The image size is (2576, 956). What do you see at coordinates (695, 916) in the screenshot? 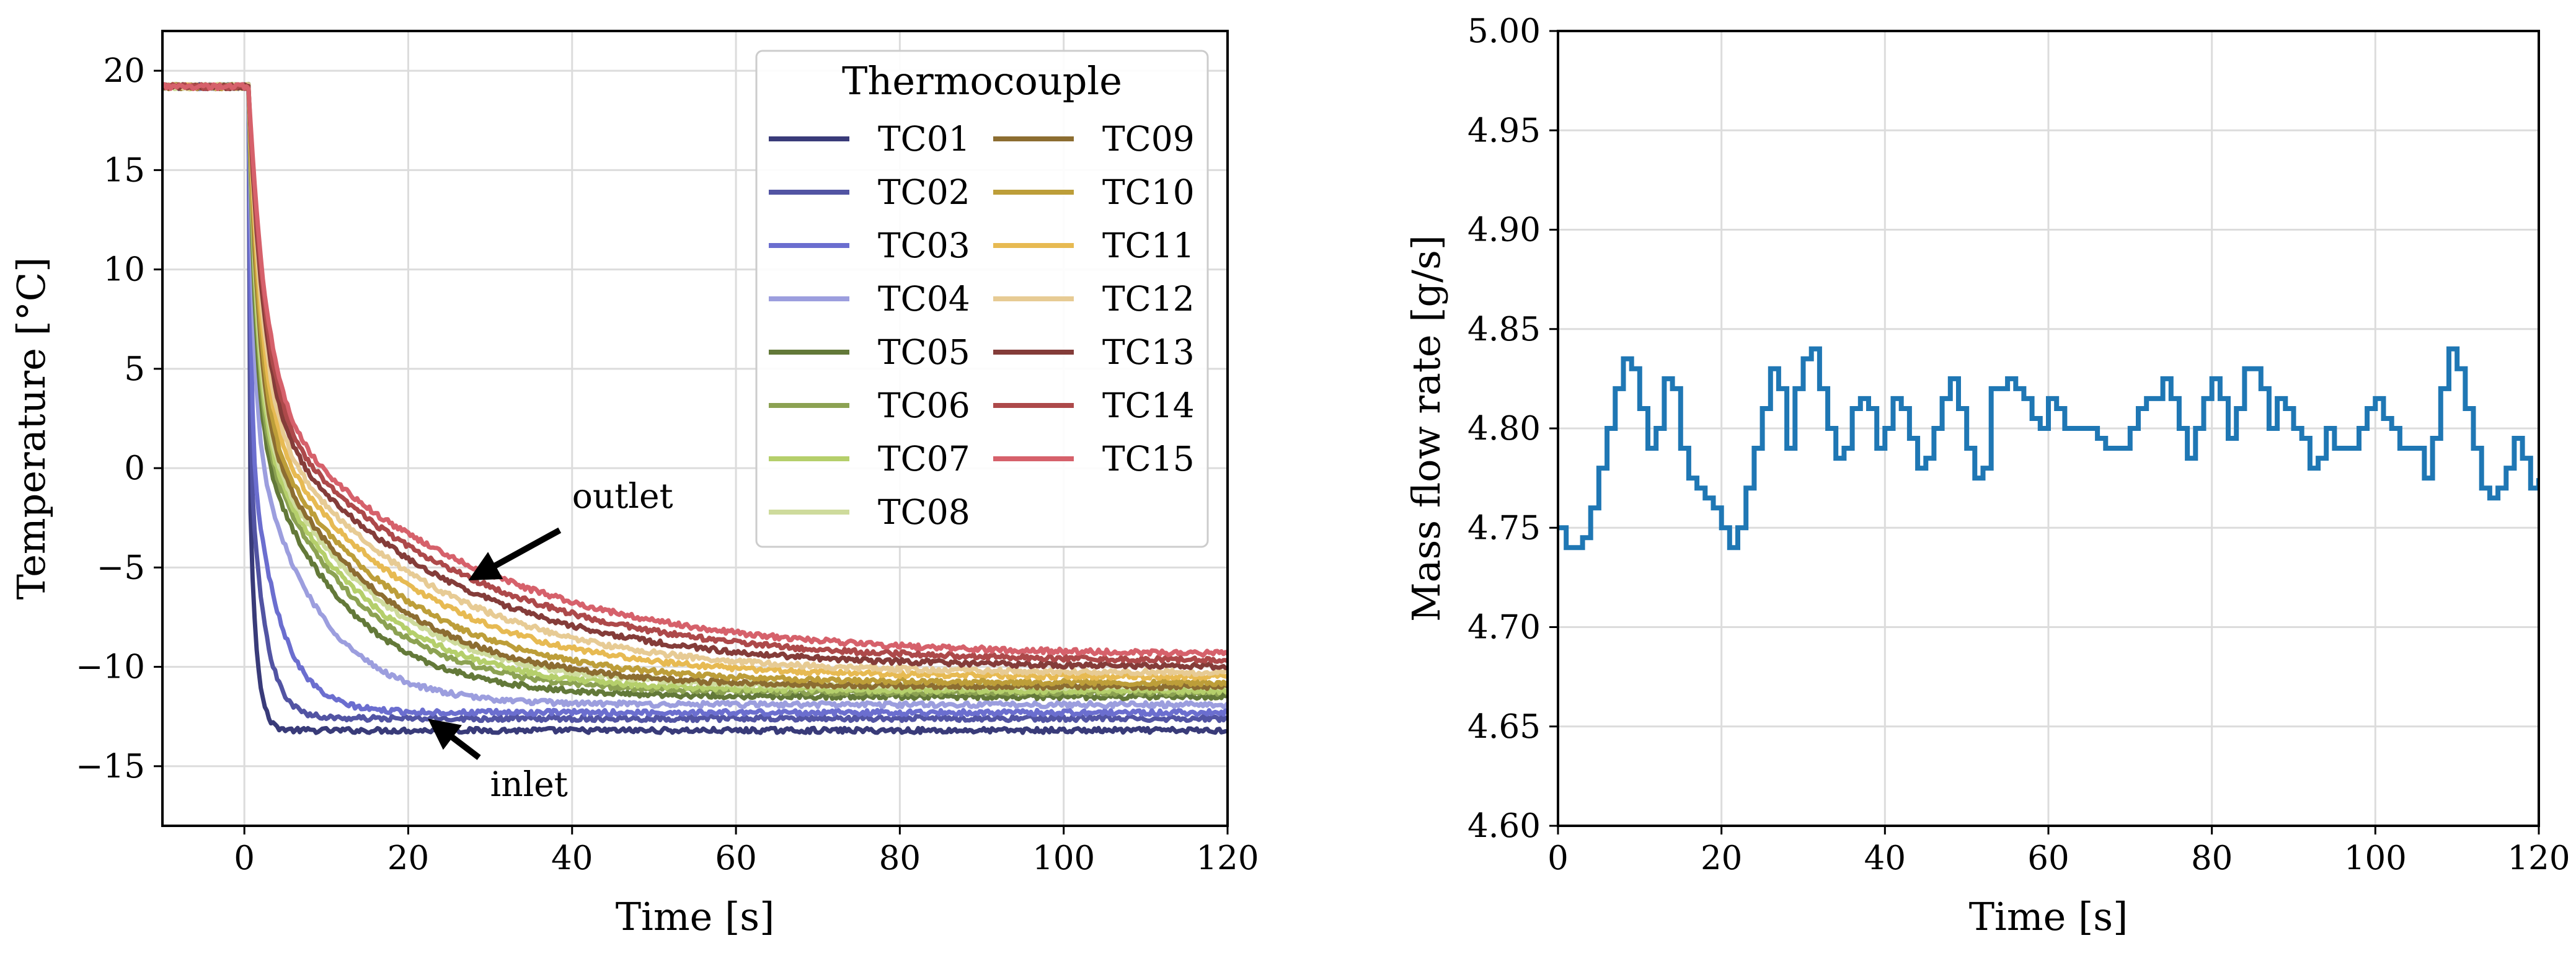
I see `temperature-x-axis-label: Time [s]` at bounding box center [695, 916].